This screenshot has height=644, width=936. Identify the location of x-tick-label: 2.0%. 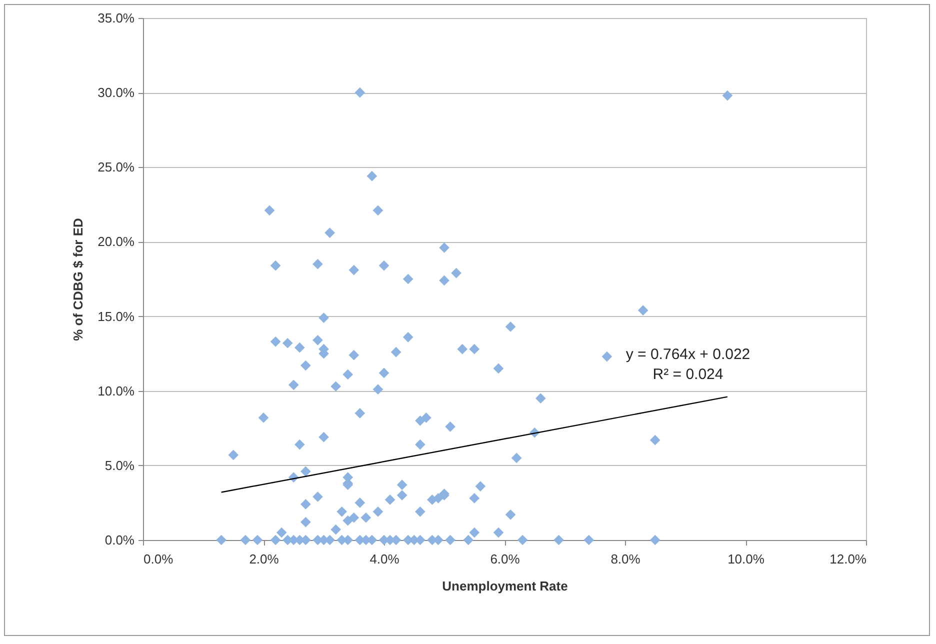
(264, 559).